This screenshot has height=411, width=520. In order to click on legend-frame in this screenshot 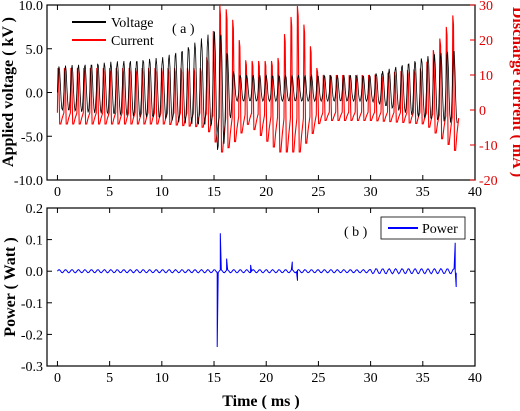, I will do `click(423, 228)`.